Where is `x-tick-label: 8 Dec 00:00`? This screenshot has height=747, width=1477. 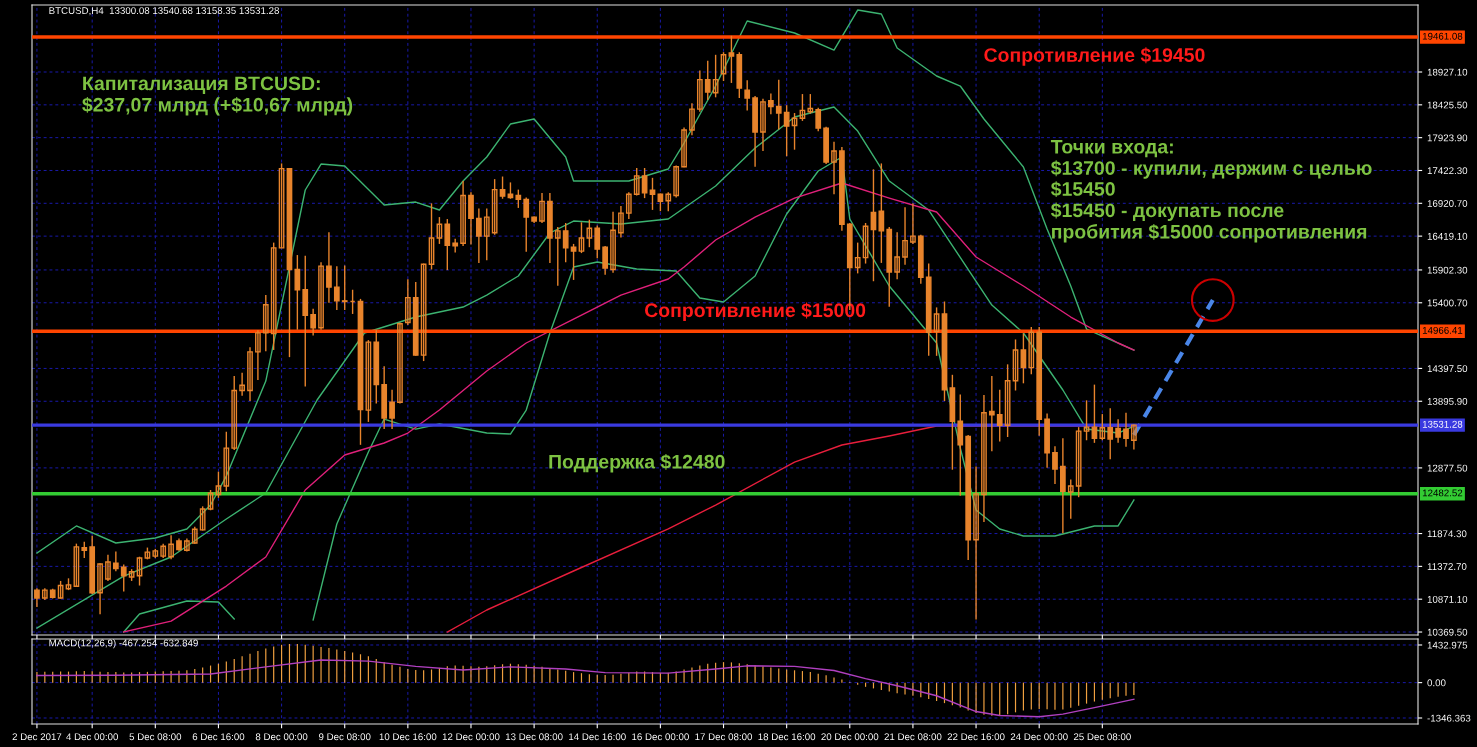
x-tick-label: 8 Dec 00:00 is located at coordinates (281, 737).